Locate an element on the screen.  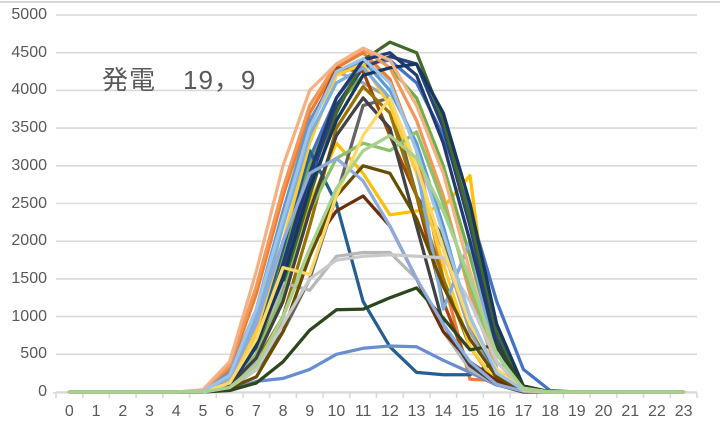
x-tick-label: 10 is located at coordinates (336, 411).